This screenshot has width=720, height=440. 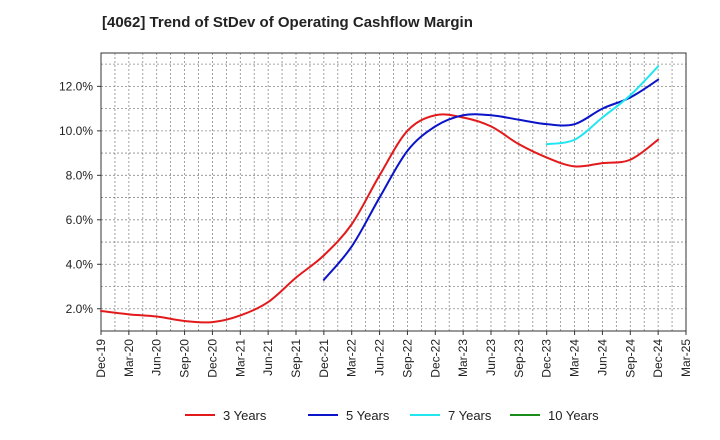 What do you see at coordinates (380, 357) in the screenshot?
I see `x-tick-label: Jun-22` at bounding box center [380, 357].